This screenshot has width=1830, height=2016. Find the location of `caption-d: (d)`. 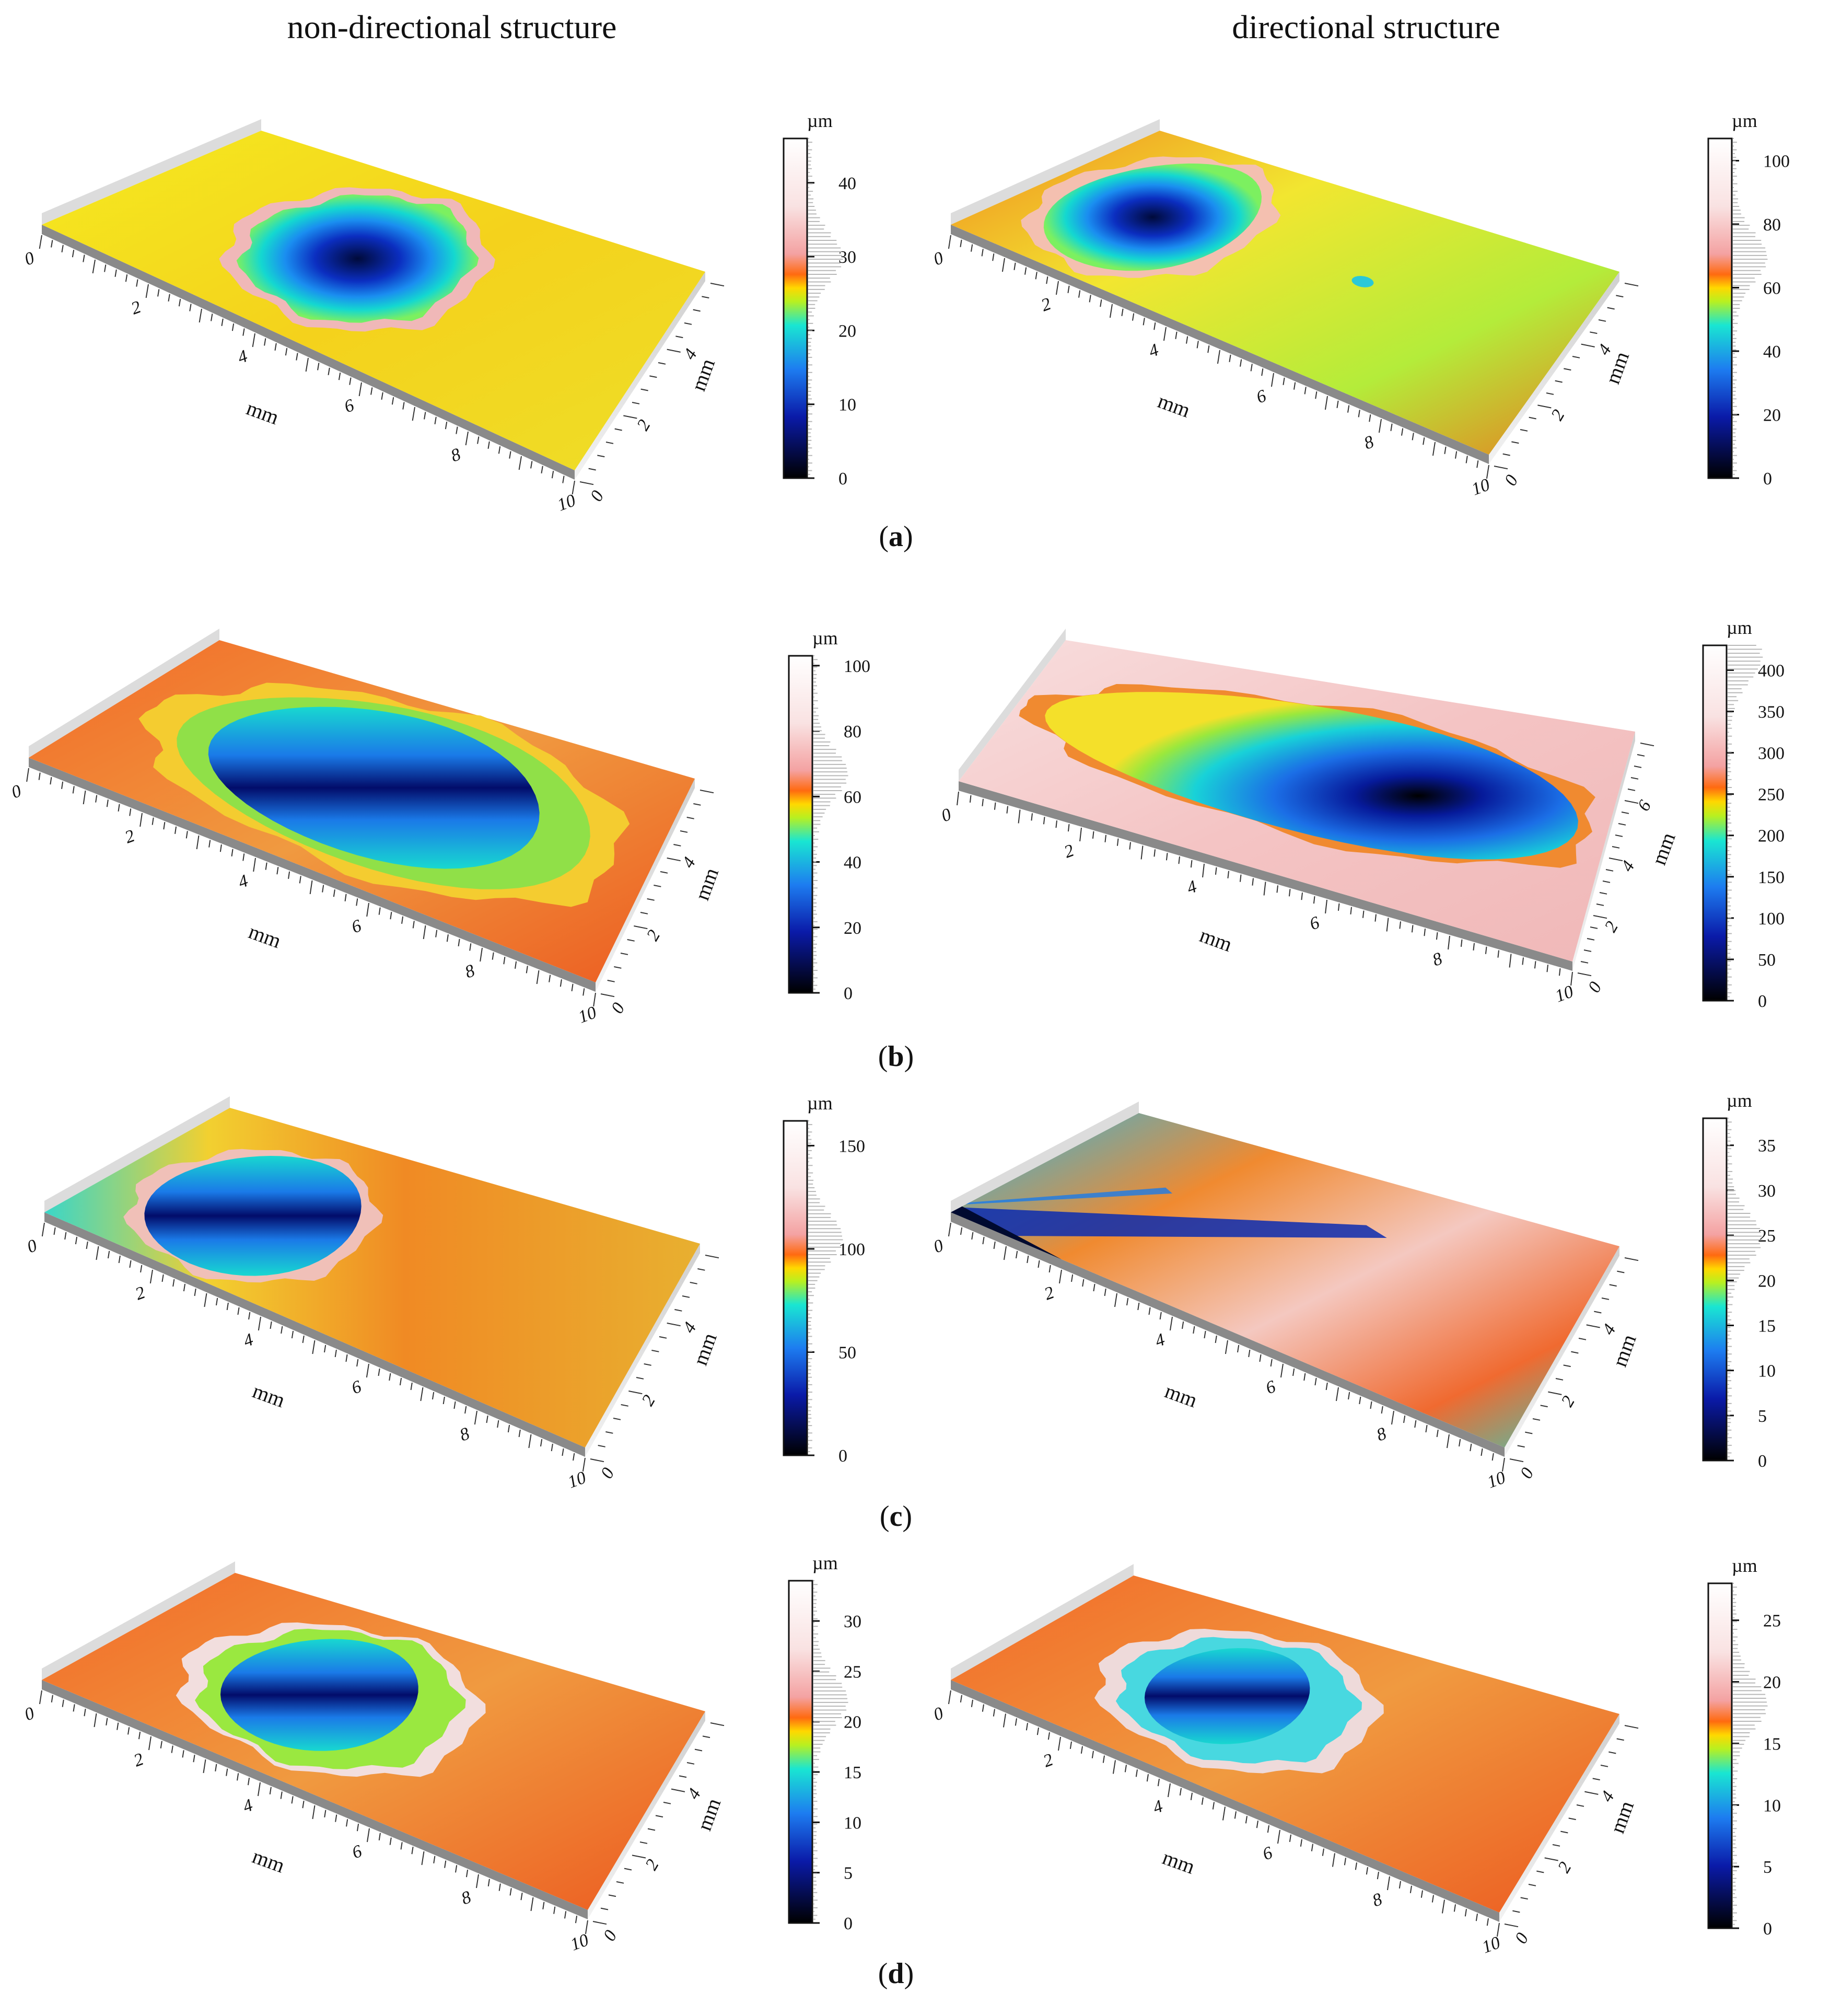

caption-d: (d) is located at coordinates (896, 1974).